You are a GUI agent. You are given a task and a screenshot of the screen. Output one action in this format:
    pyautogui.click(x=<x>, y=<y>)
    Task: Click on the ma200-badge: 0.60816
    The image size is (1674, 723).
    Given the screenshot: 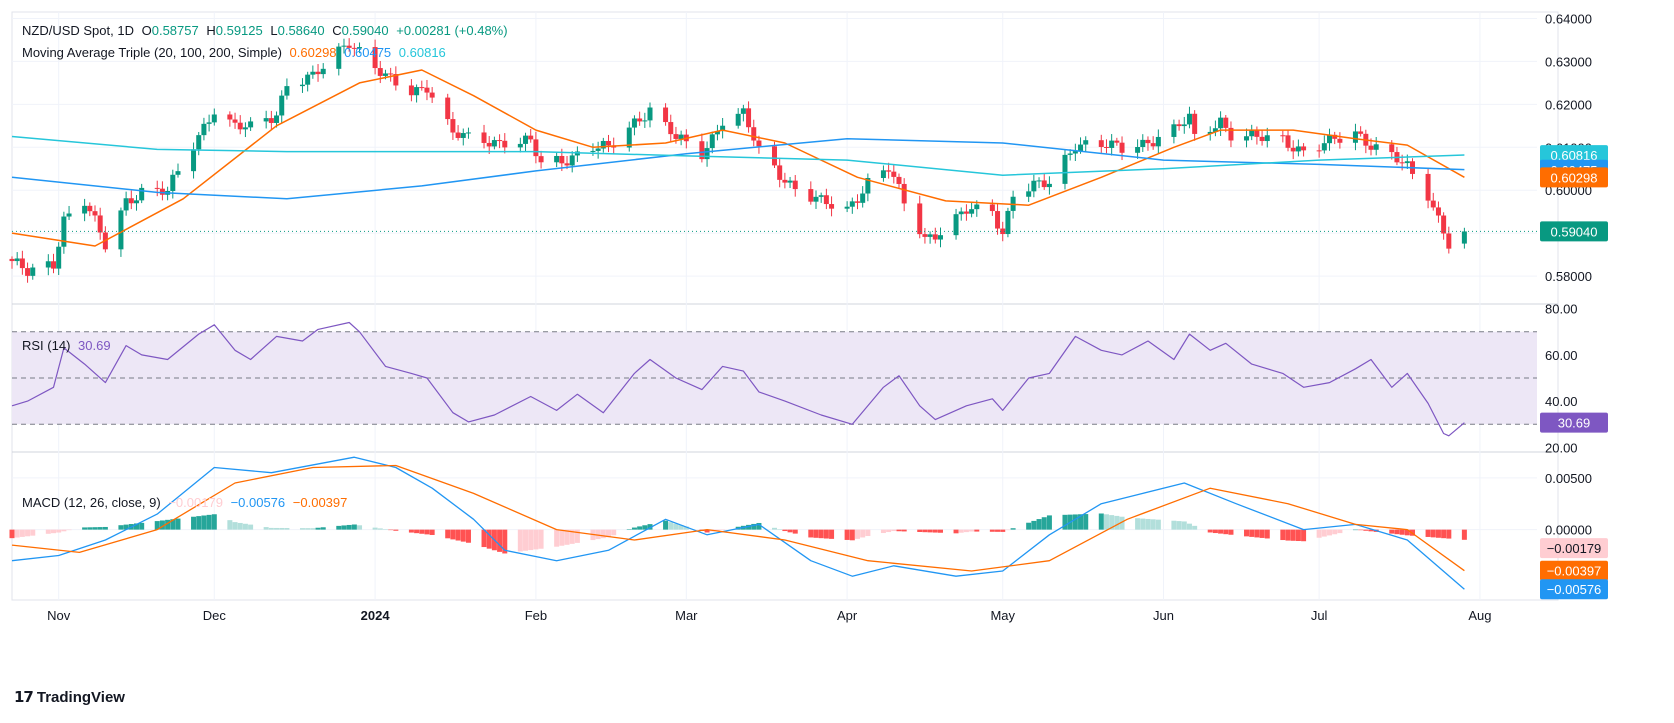 What is the action you would take?
    pyautogui.click(x=1574, y=155)
    